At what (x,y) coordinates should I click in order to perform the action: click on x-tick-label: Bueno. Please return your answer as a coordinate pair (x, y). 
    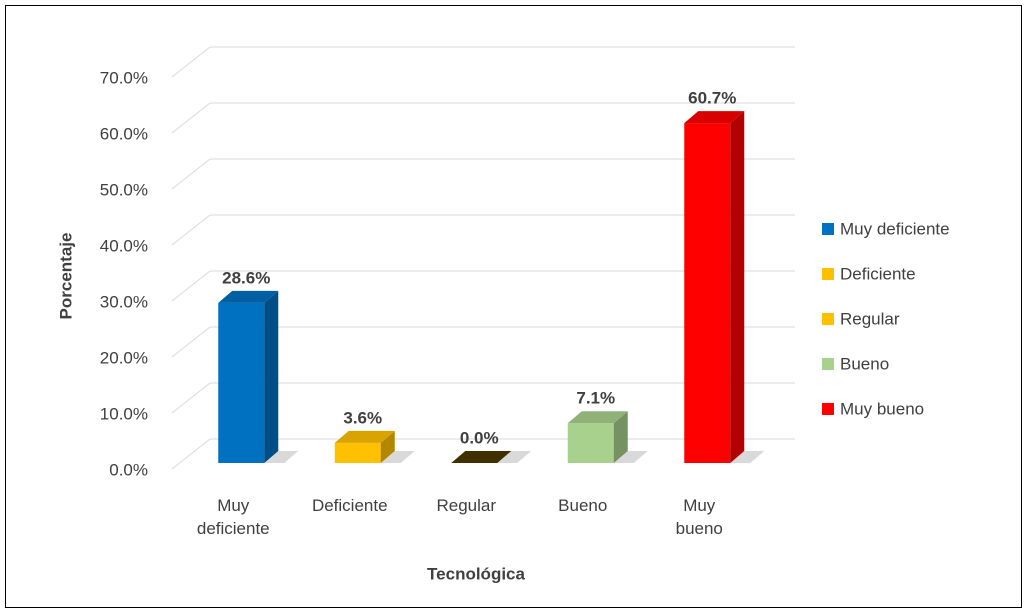
    Looking at the image, I should click on (583, 505).